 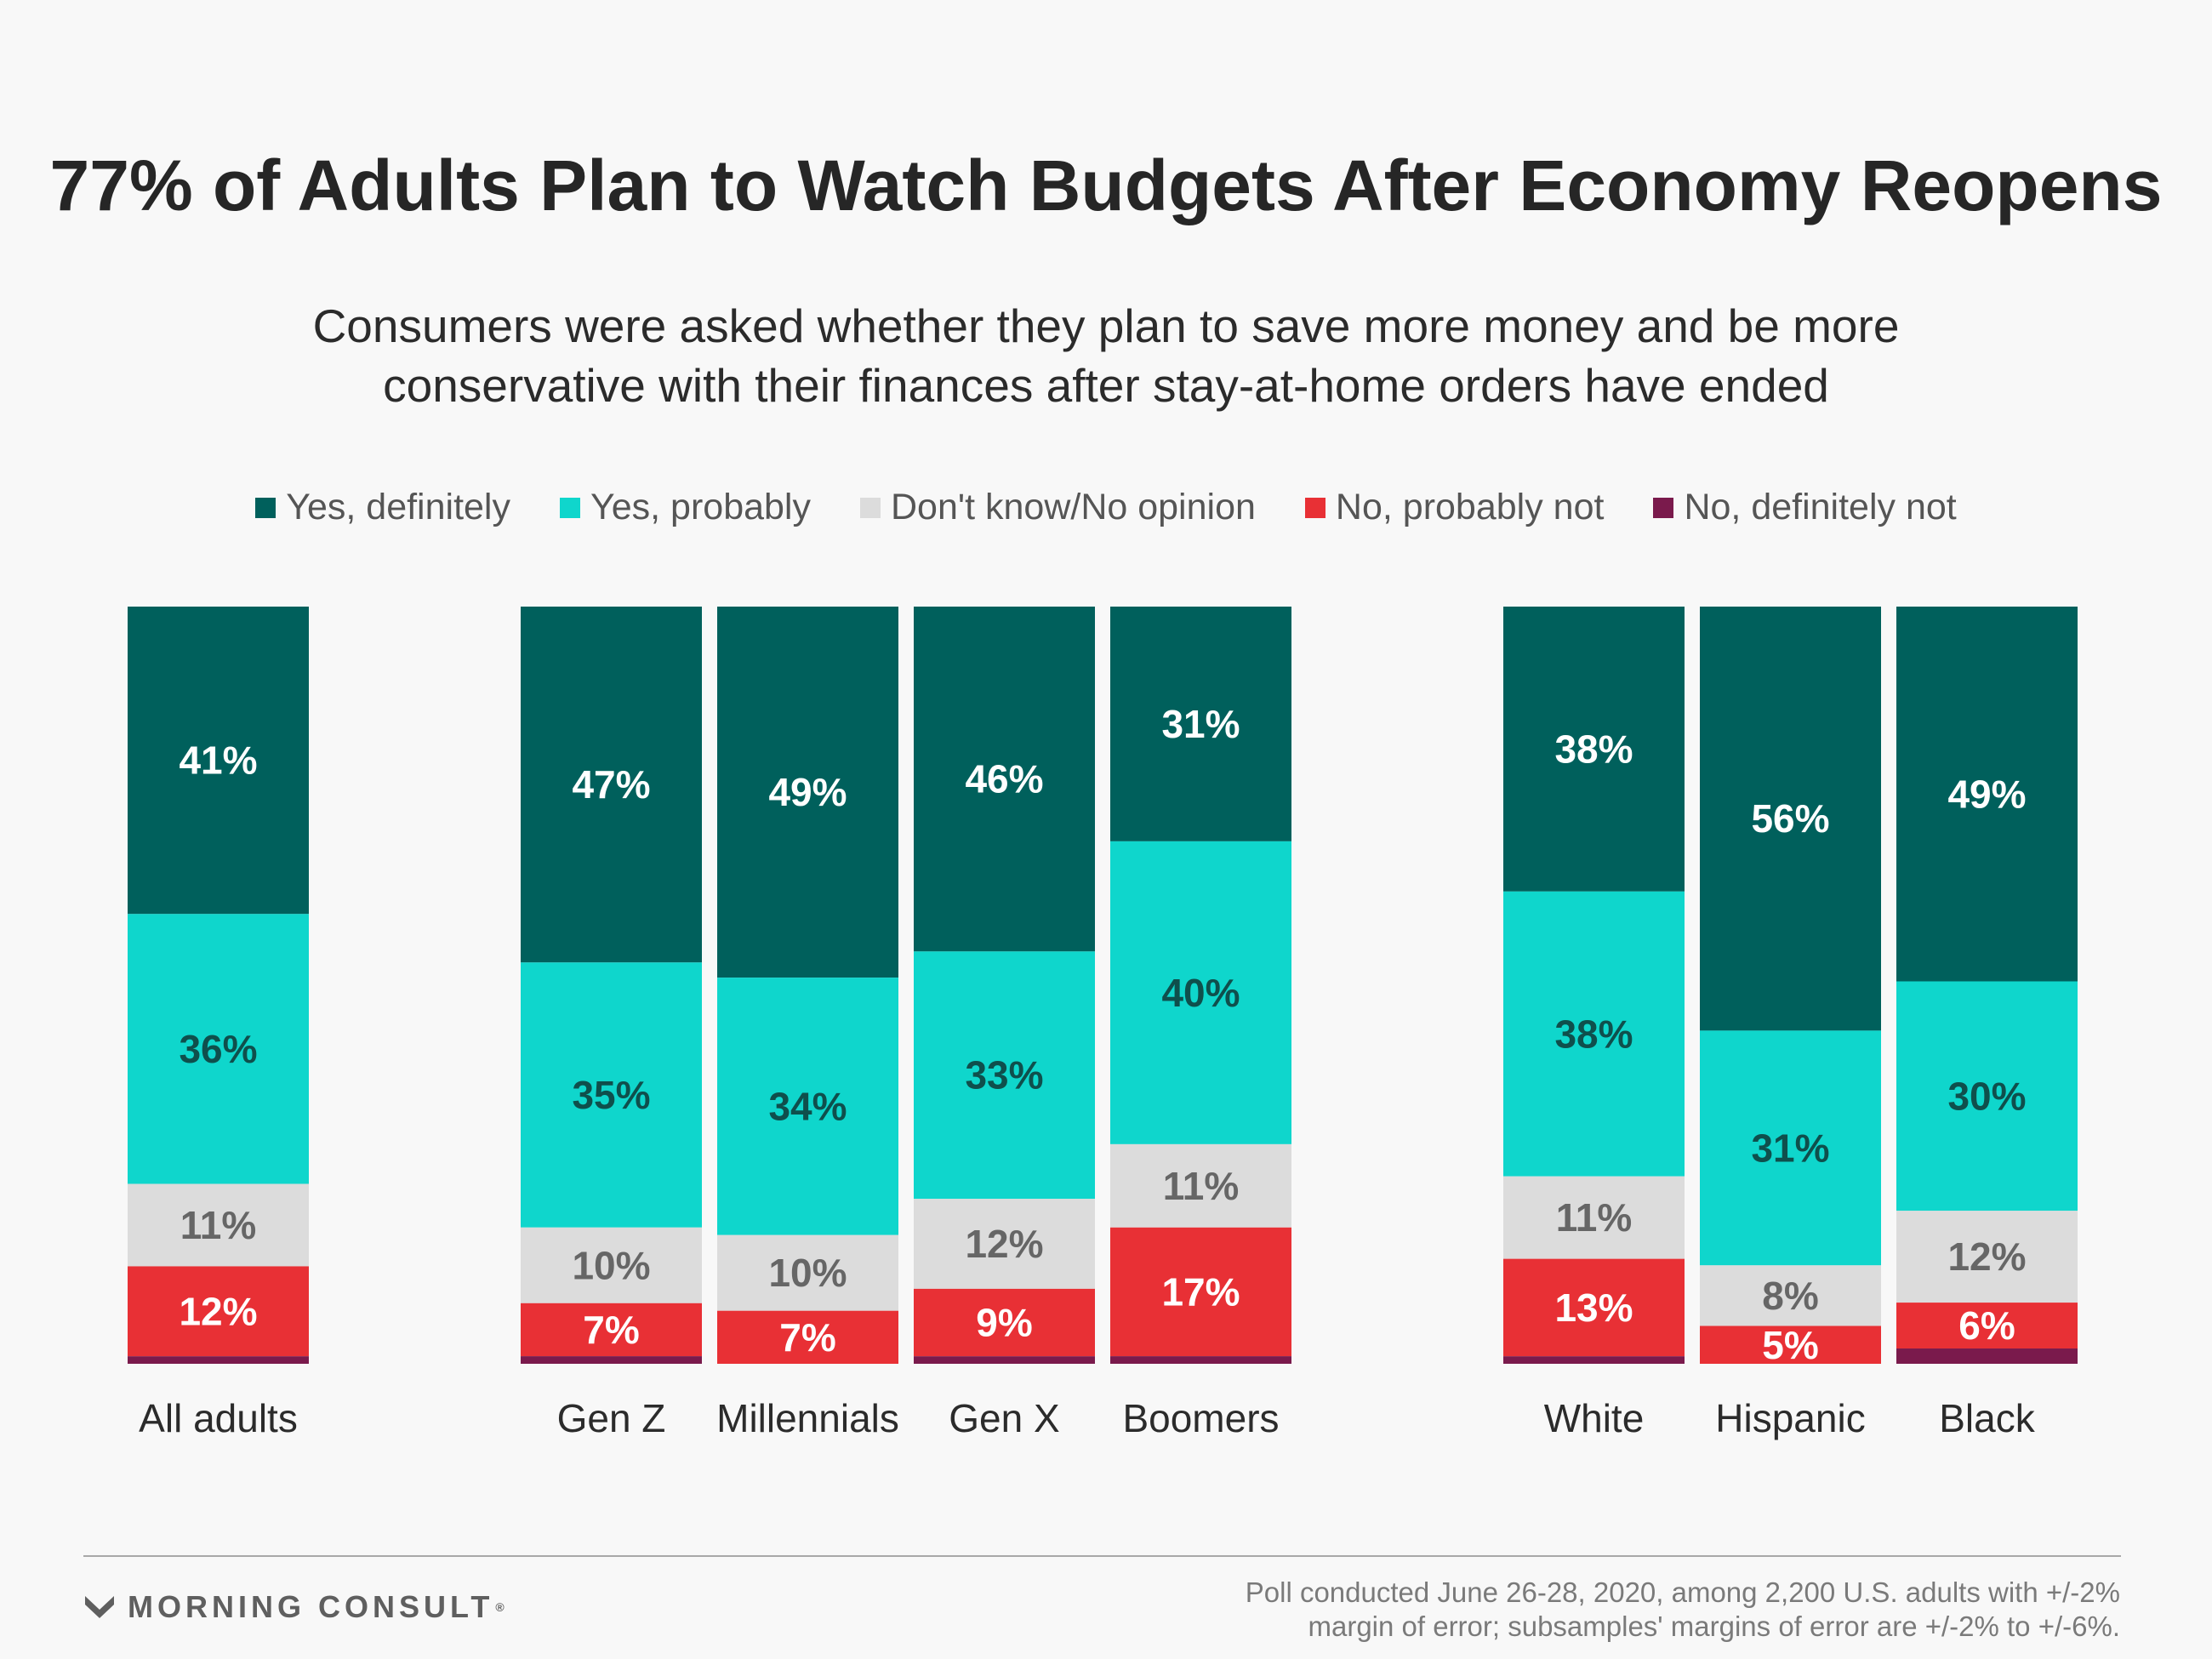 I want to click on footer-divider, so click(x=1102, y=1556).